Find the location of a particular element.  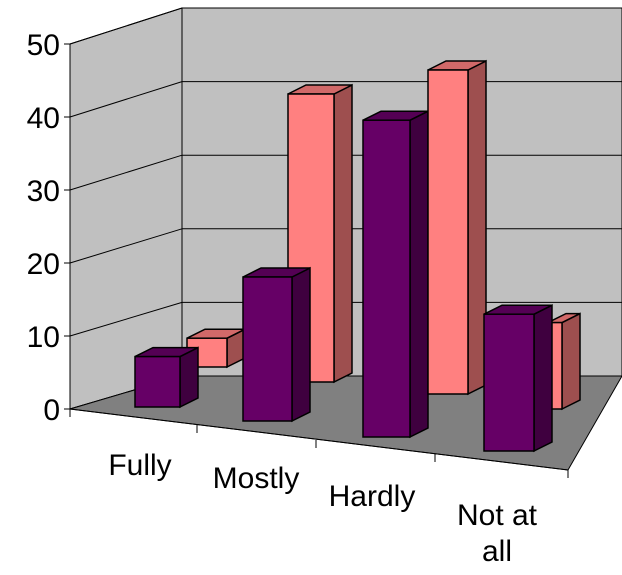

bar-series-1-fully is located at coordinates (166, 377).